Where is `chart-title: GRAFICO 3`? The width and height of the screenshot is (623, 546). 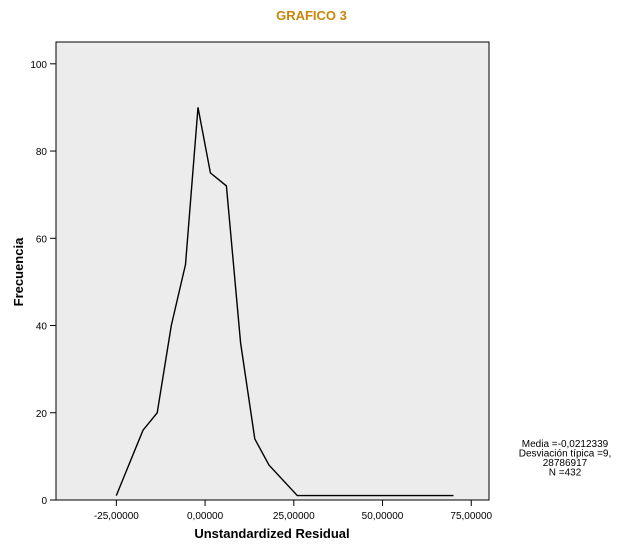 chart-title: GRAFICO 3 is located at coordinates (311, 15).